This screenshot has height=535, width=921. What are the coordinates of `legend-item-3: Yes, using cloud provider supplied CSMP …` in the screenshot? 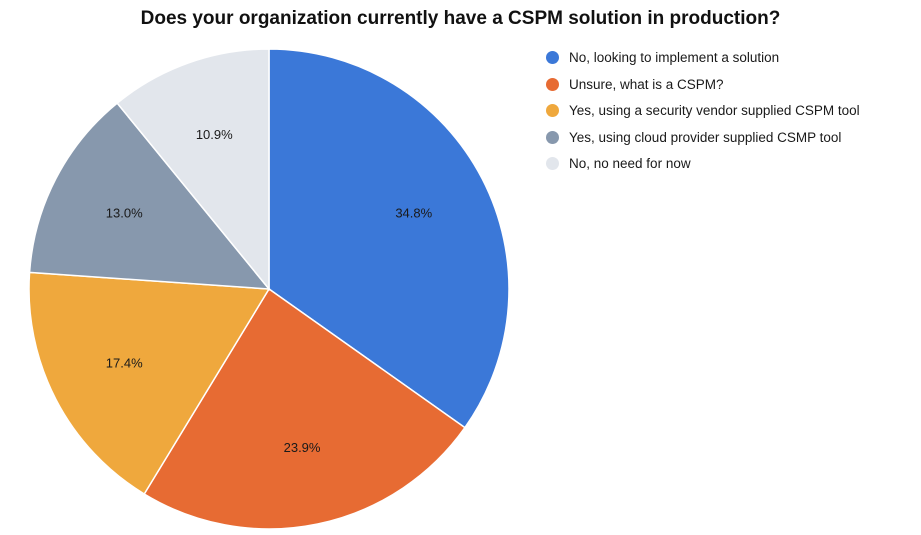 It's located at (731, 137).